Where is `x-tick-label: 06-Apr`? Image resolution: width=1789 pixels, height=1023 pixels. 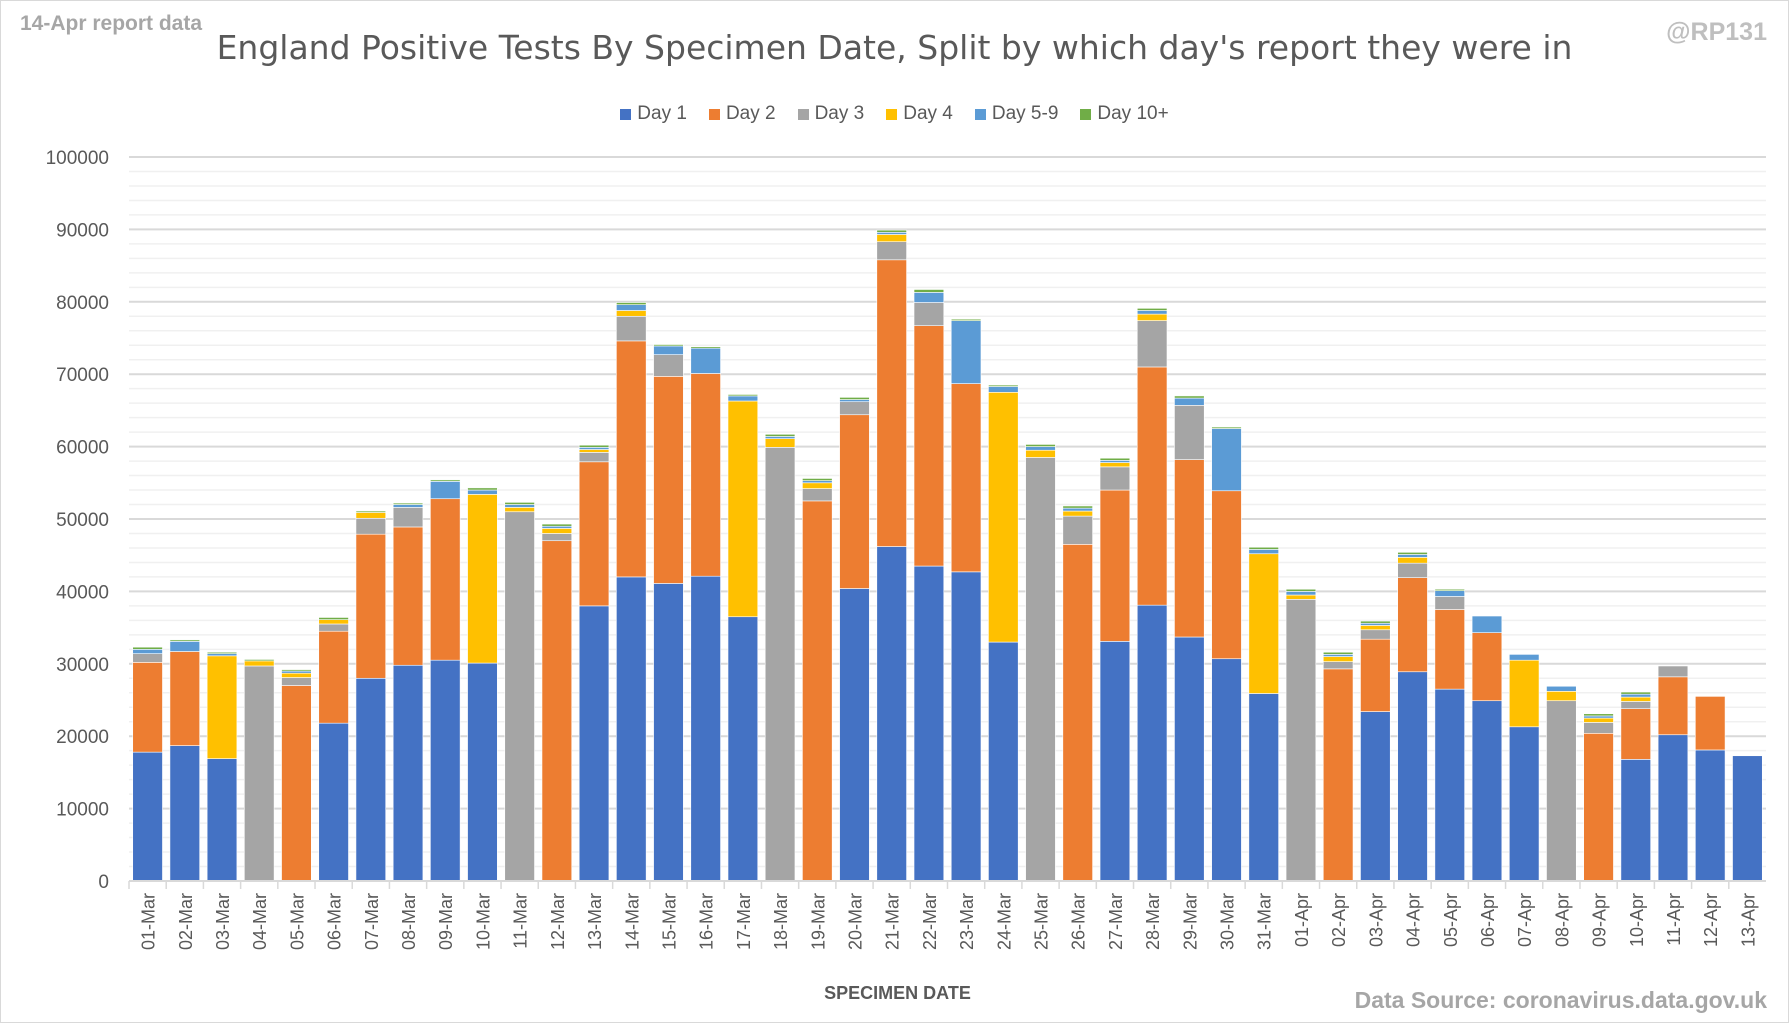 x-tick-label: 06-Apr is located at coordinates (1488, 920).